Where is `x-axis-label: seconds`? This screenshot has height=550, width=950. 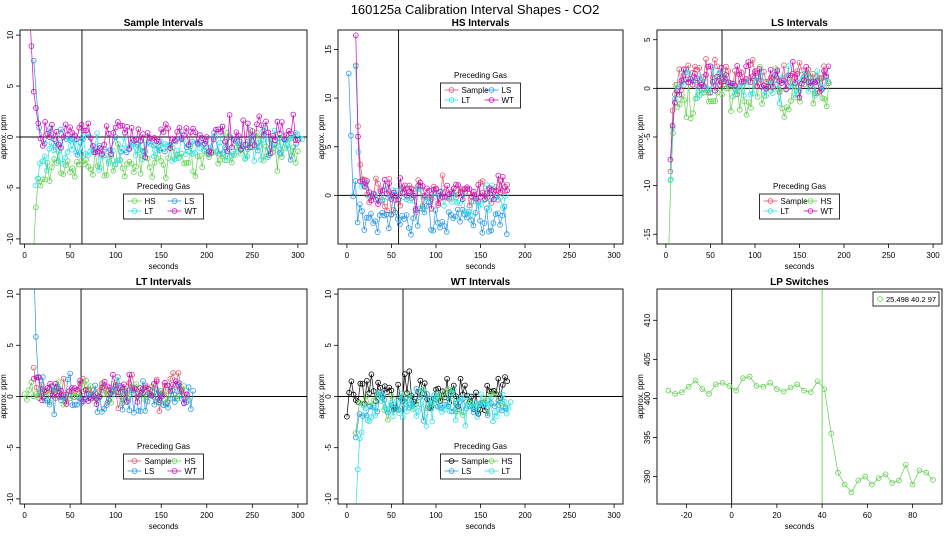
x-axis-label: seconds is located at coordinates (164, 526).